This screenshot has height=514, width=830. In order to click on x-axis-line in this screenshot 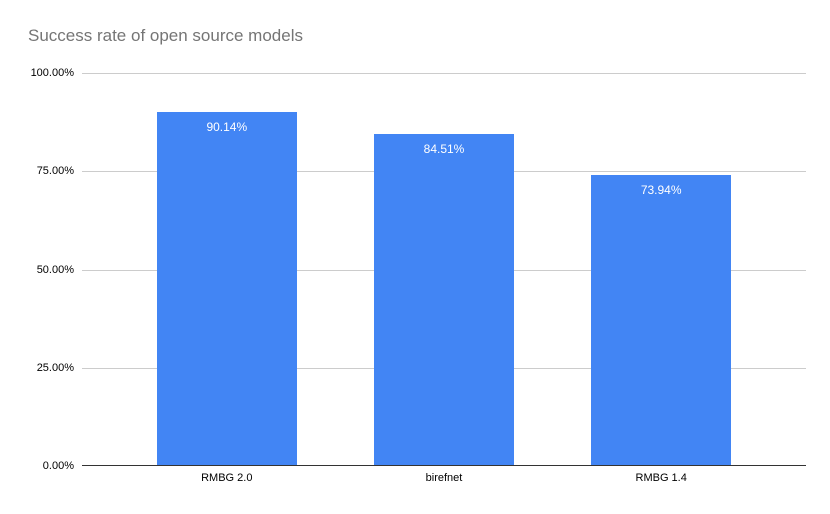, I will do `click(444, 465)`.